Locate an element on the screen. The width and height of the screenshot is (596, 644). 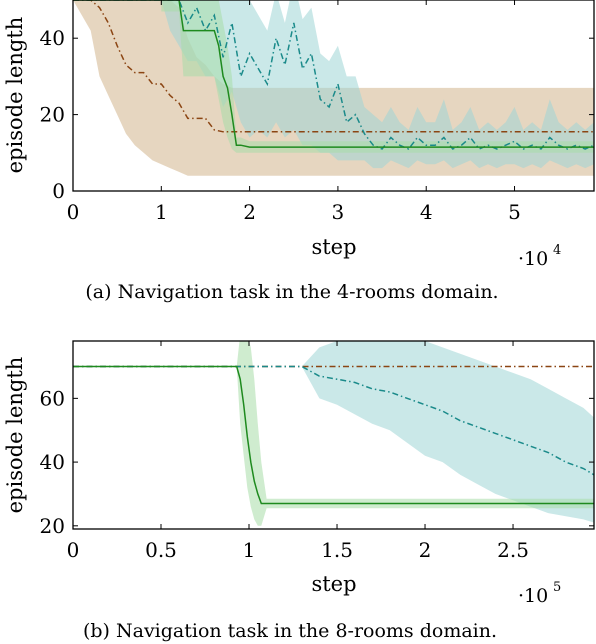
x-tick-label-4-rooms: 4 is located at coordinates (426, 212).